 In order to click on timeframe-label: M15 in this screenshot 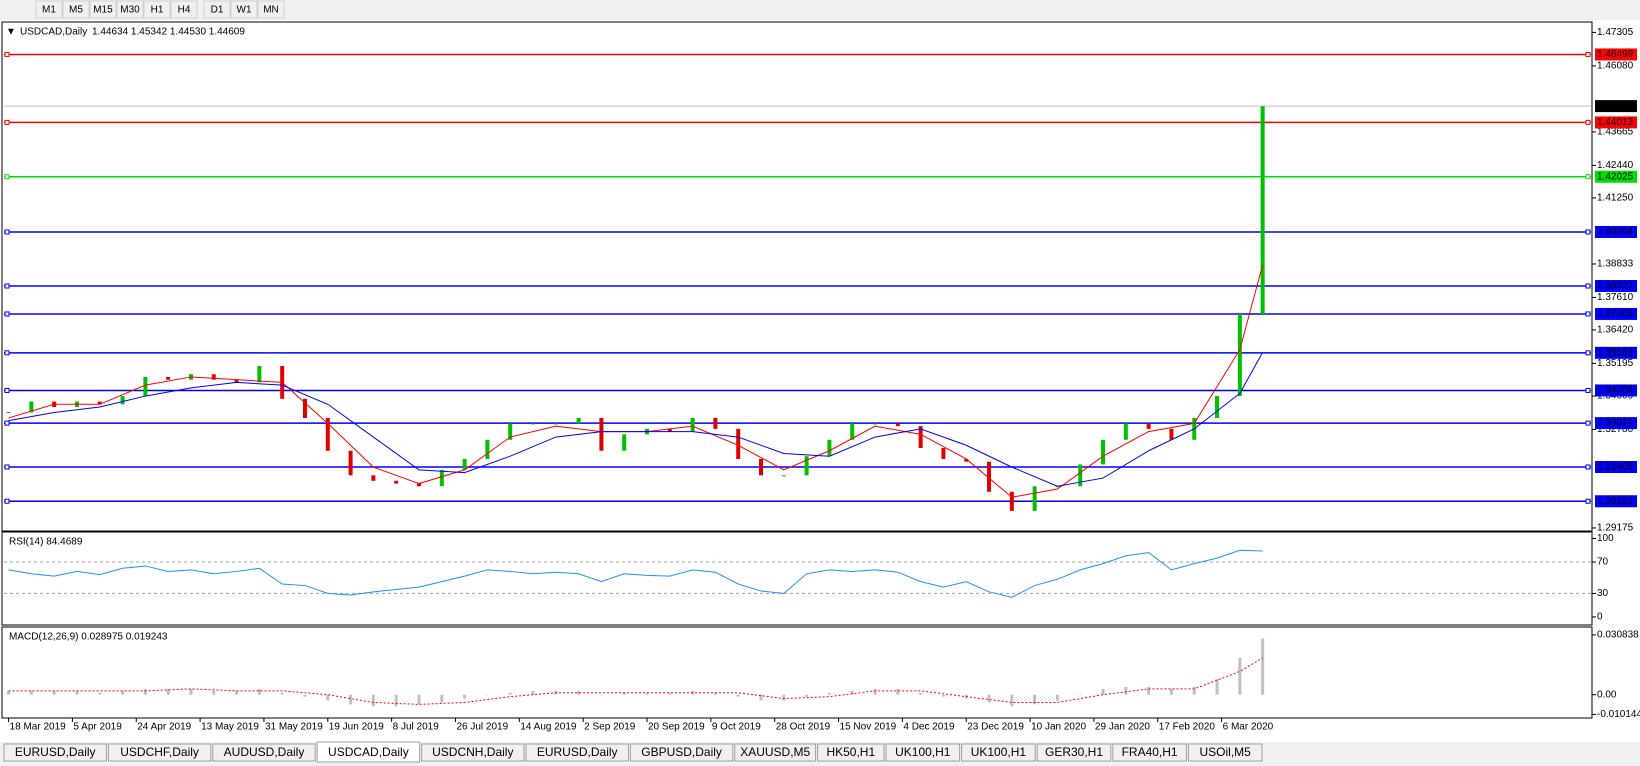, I will do `click(103, 10)`.